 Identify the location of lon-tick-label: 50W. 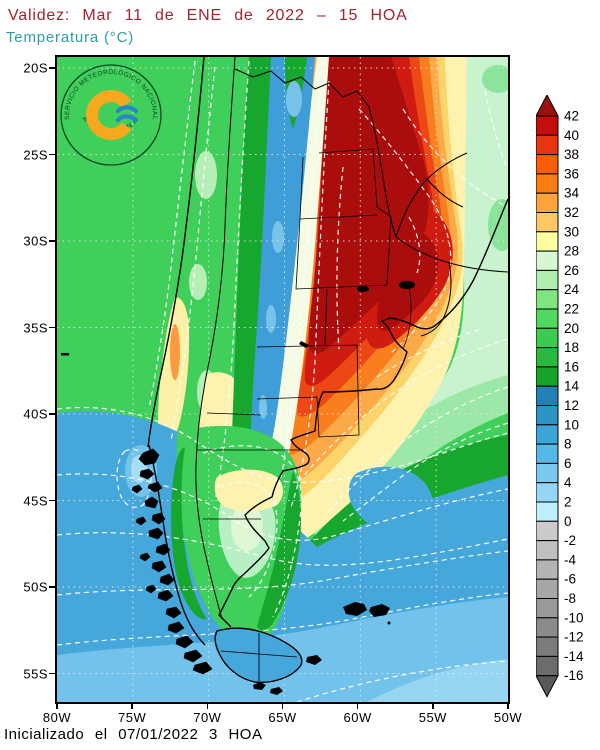
(508, 717).